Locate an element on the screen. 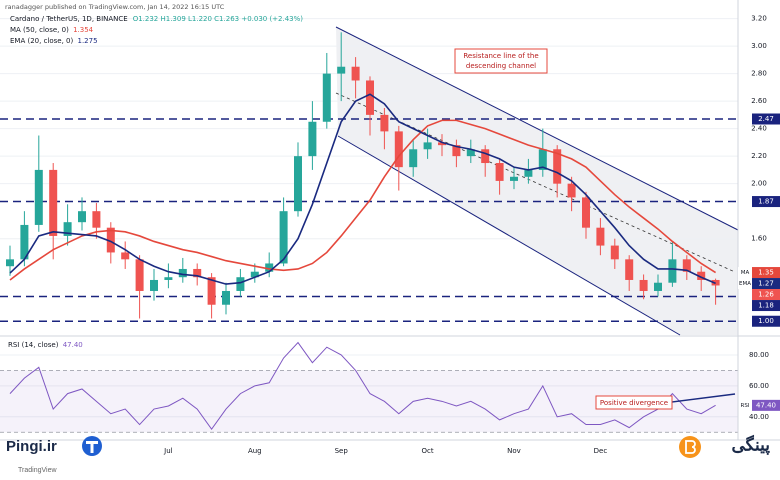 This screenshot has height=480, width=780. legend-rsi-value: 47.40 is located at coordinates (73, 345).